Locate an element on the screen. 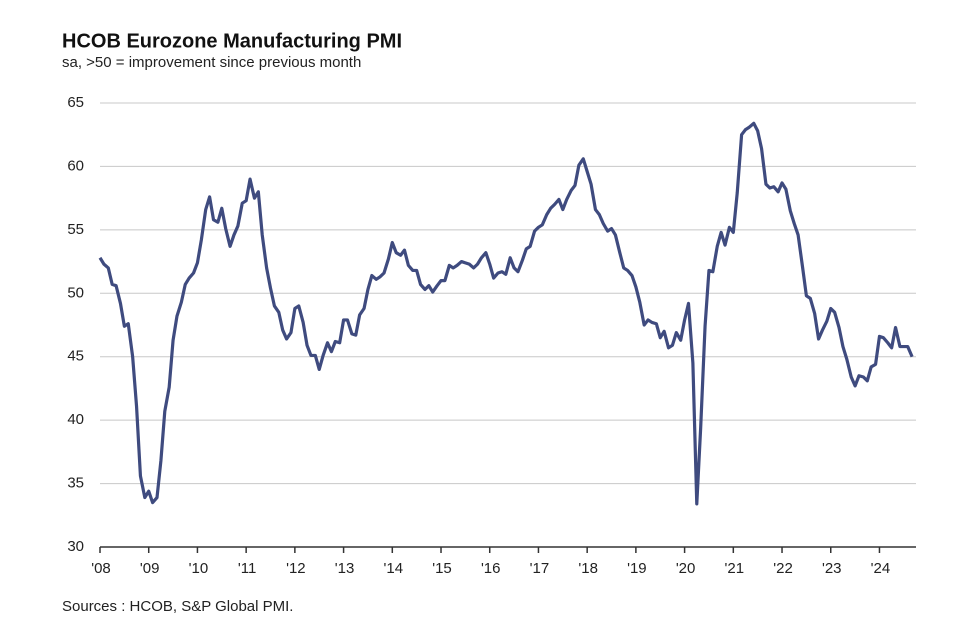  y-tick-label: 45 is located at coordinates (75, 356).